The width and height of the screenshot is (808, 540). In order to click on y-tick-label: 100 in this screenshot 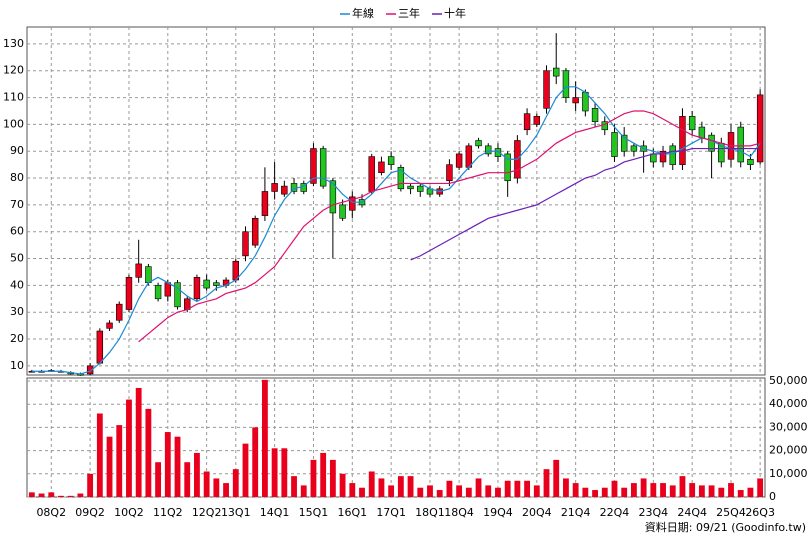, I will do `click(13, 123)`.